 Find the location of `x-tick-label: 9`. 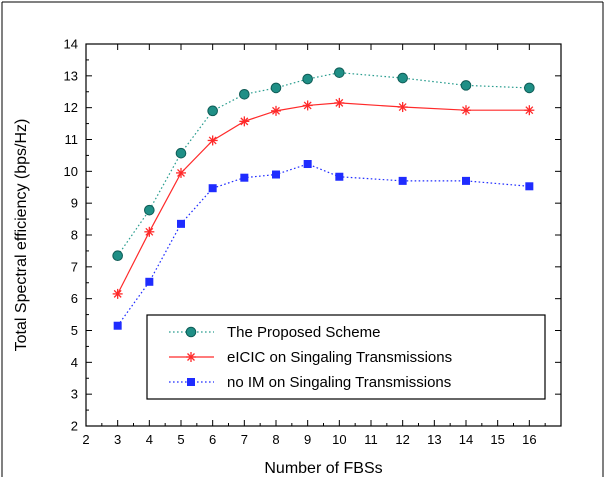

x-tick-label: 9 is located at coordinates (307, 439).